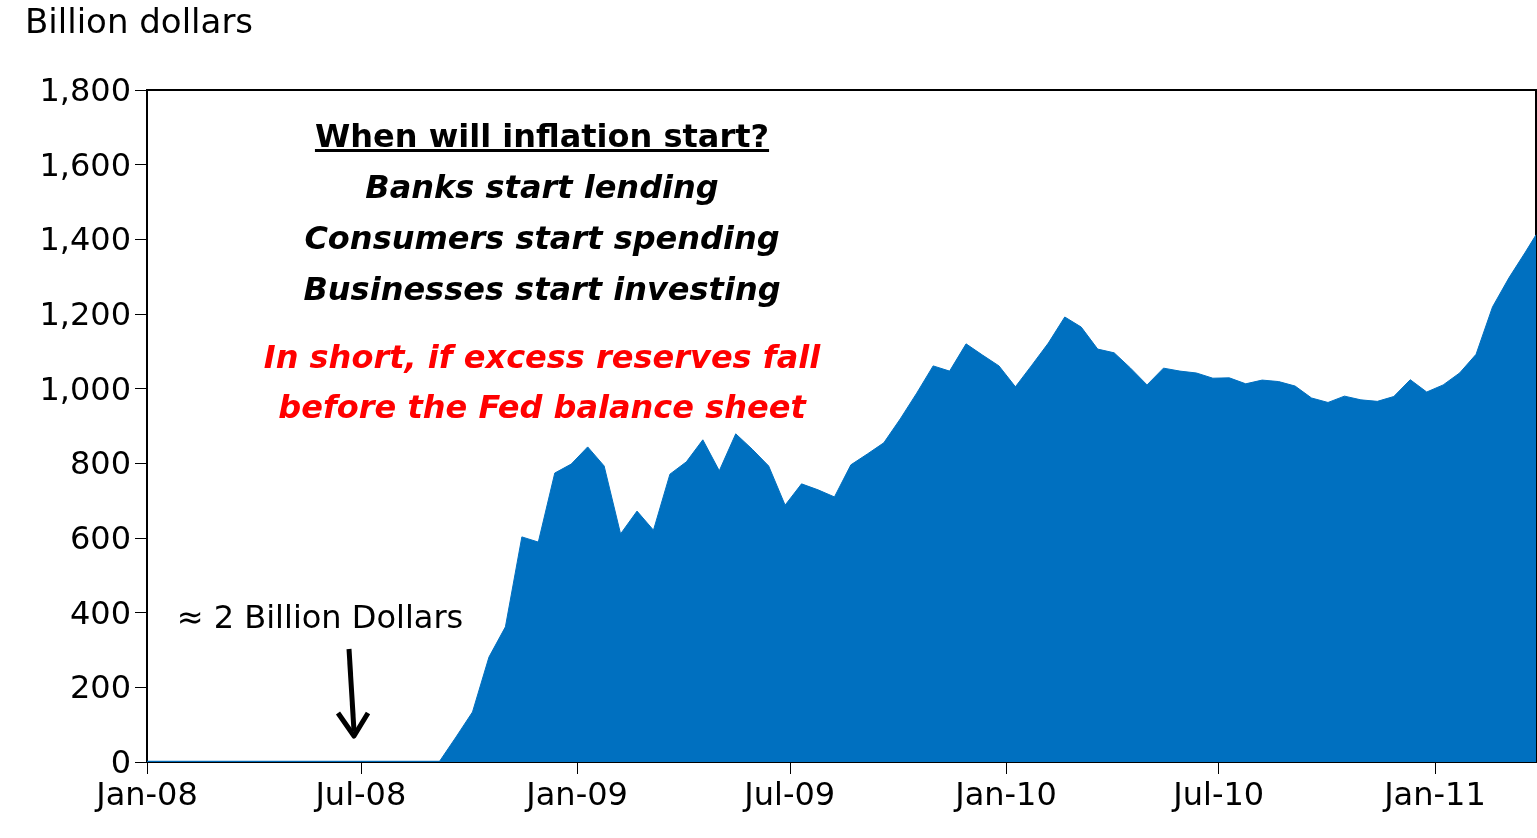 The image size is (1537, 838). I want to click on annotation: When will inflation start?, so click(542, 136).